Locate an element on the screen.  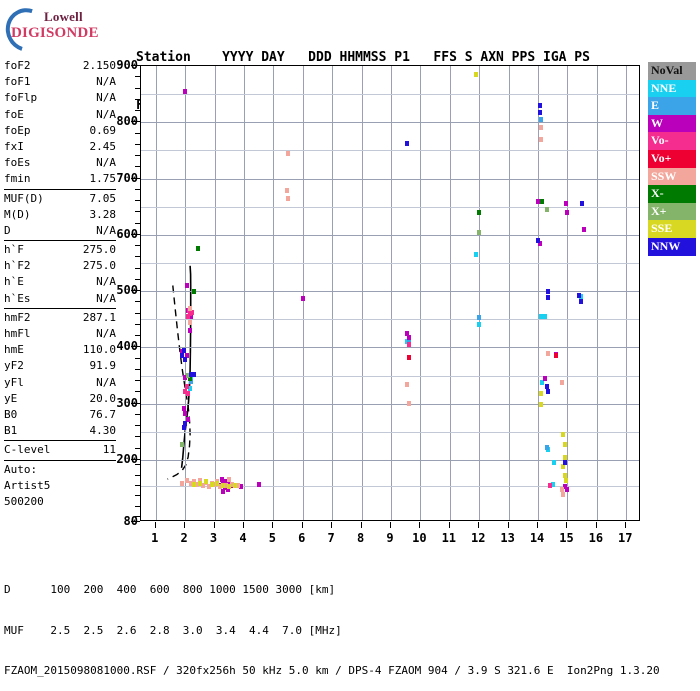
param-value: 275.0 is located at coordinates (99, 250).